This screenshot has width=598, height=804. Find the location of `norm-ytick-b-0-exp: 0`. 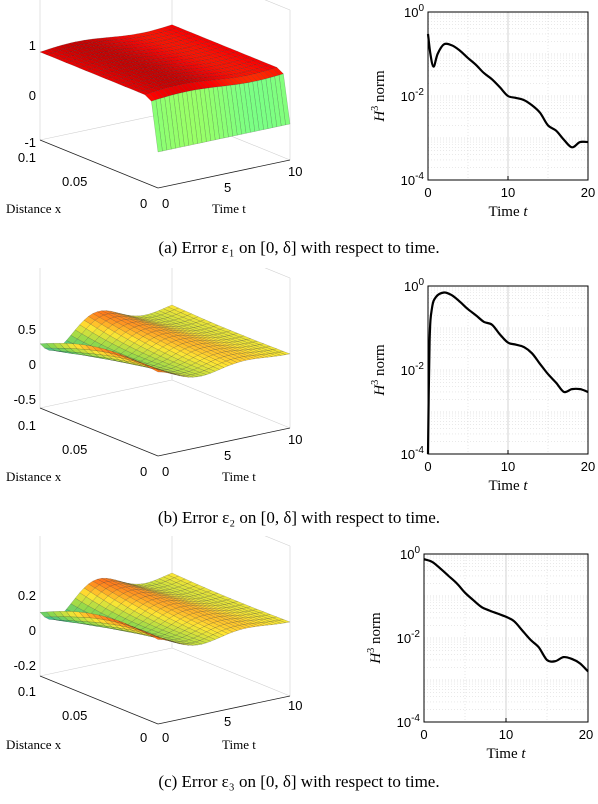

norm-ytick-b-0-exp: 0 is located at coordinates (421, 282).